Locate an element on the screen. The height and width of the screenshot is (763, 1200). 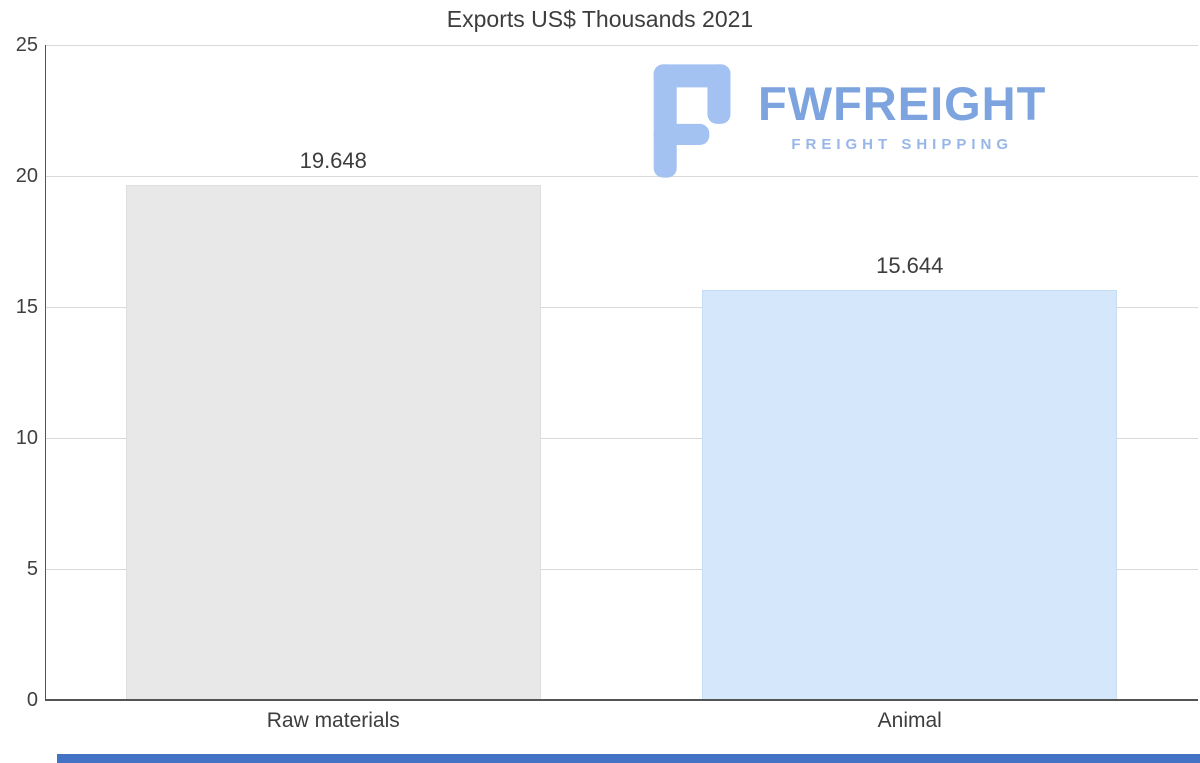
bar-value-label-raw-materials: 19.648 is located at coordinates (333, 161).